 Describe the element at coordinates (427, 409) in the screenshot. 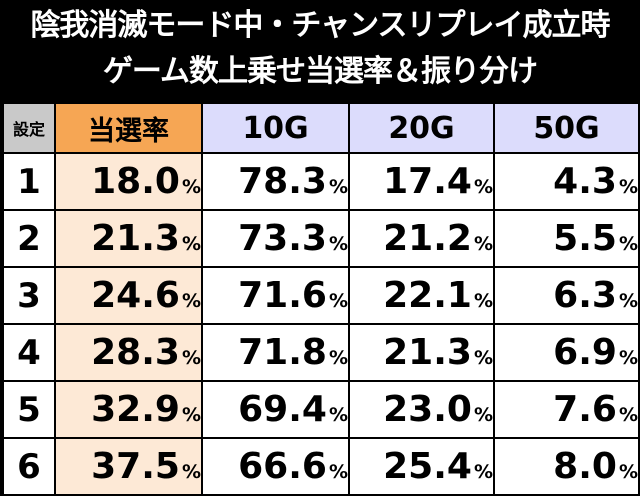

I see `g20-cell-value: 23.0` at that location.